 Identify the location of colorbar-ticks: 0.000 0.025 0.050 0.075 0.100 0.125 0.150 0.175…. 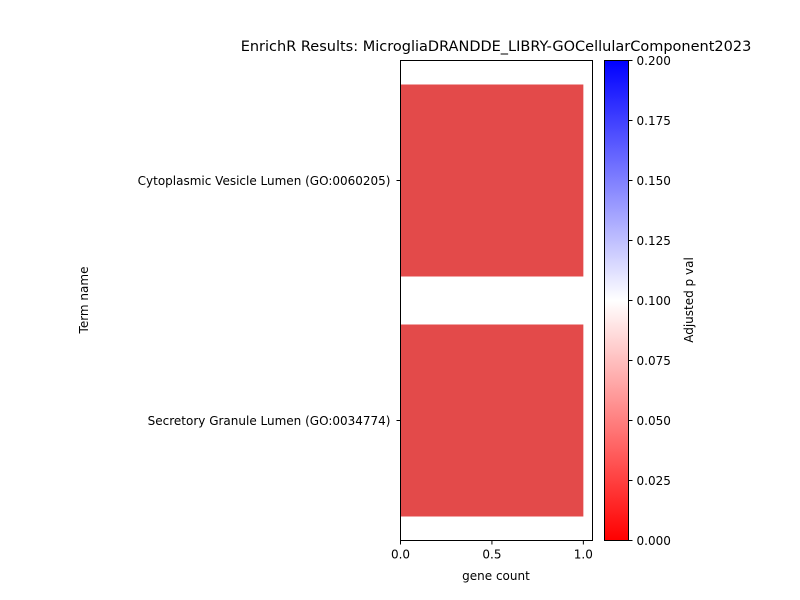
(649, 301).